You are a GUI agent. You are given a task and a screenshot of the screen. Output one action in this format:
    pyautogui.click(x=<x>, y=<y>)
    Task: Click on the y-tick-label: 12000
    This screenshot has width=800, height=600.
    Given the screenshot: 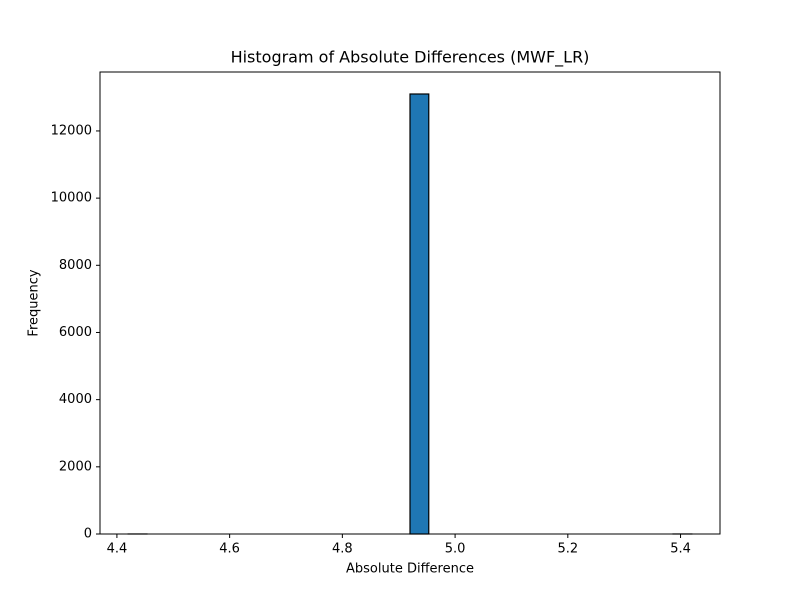 What is the action you would take?
    pyautogui.click(x=71, y=130)
    